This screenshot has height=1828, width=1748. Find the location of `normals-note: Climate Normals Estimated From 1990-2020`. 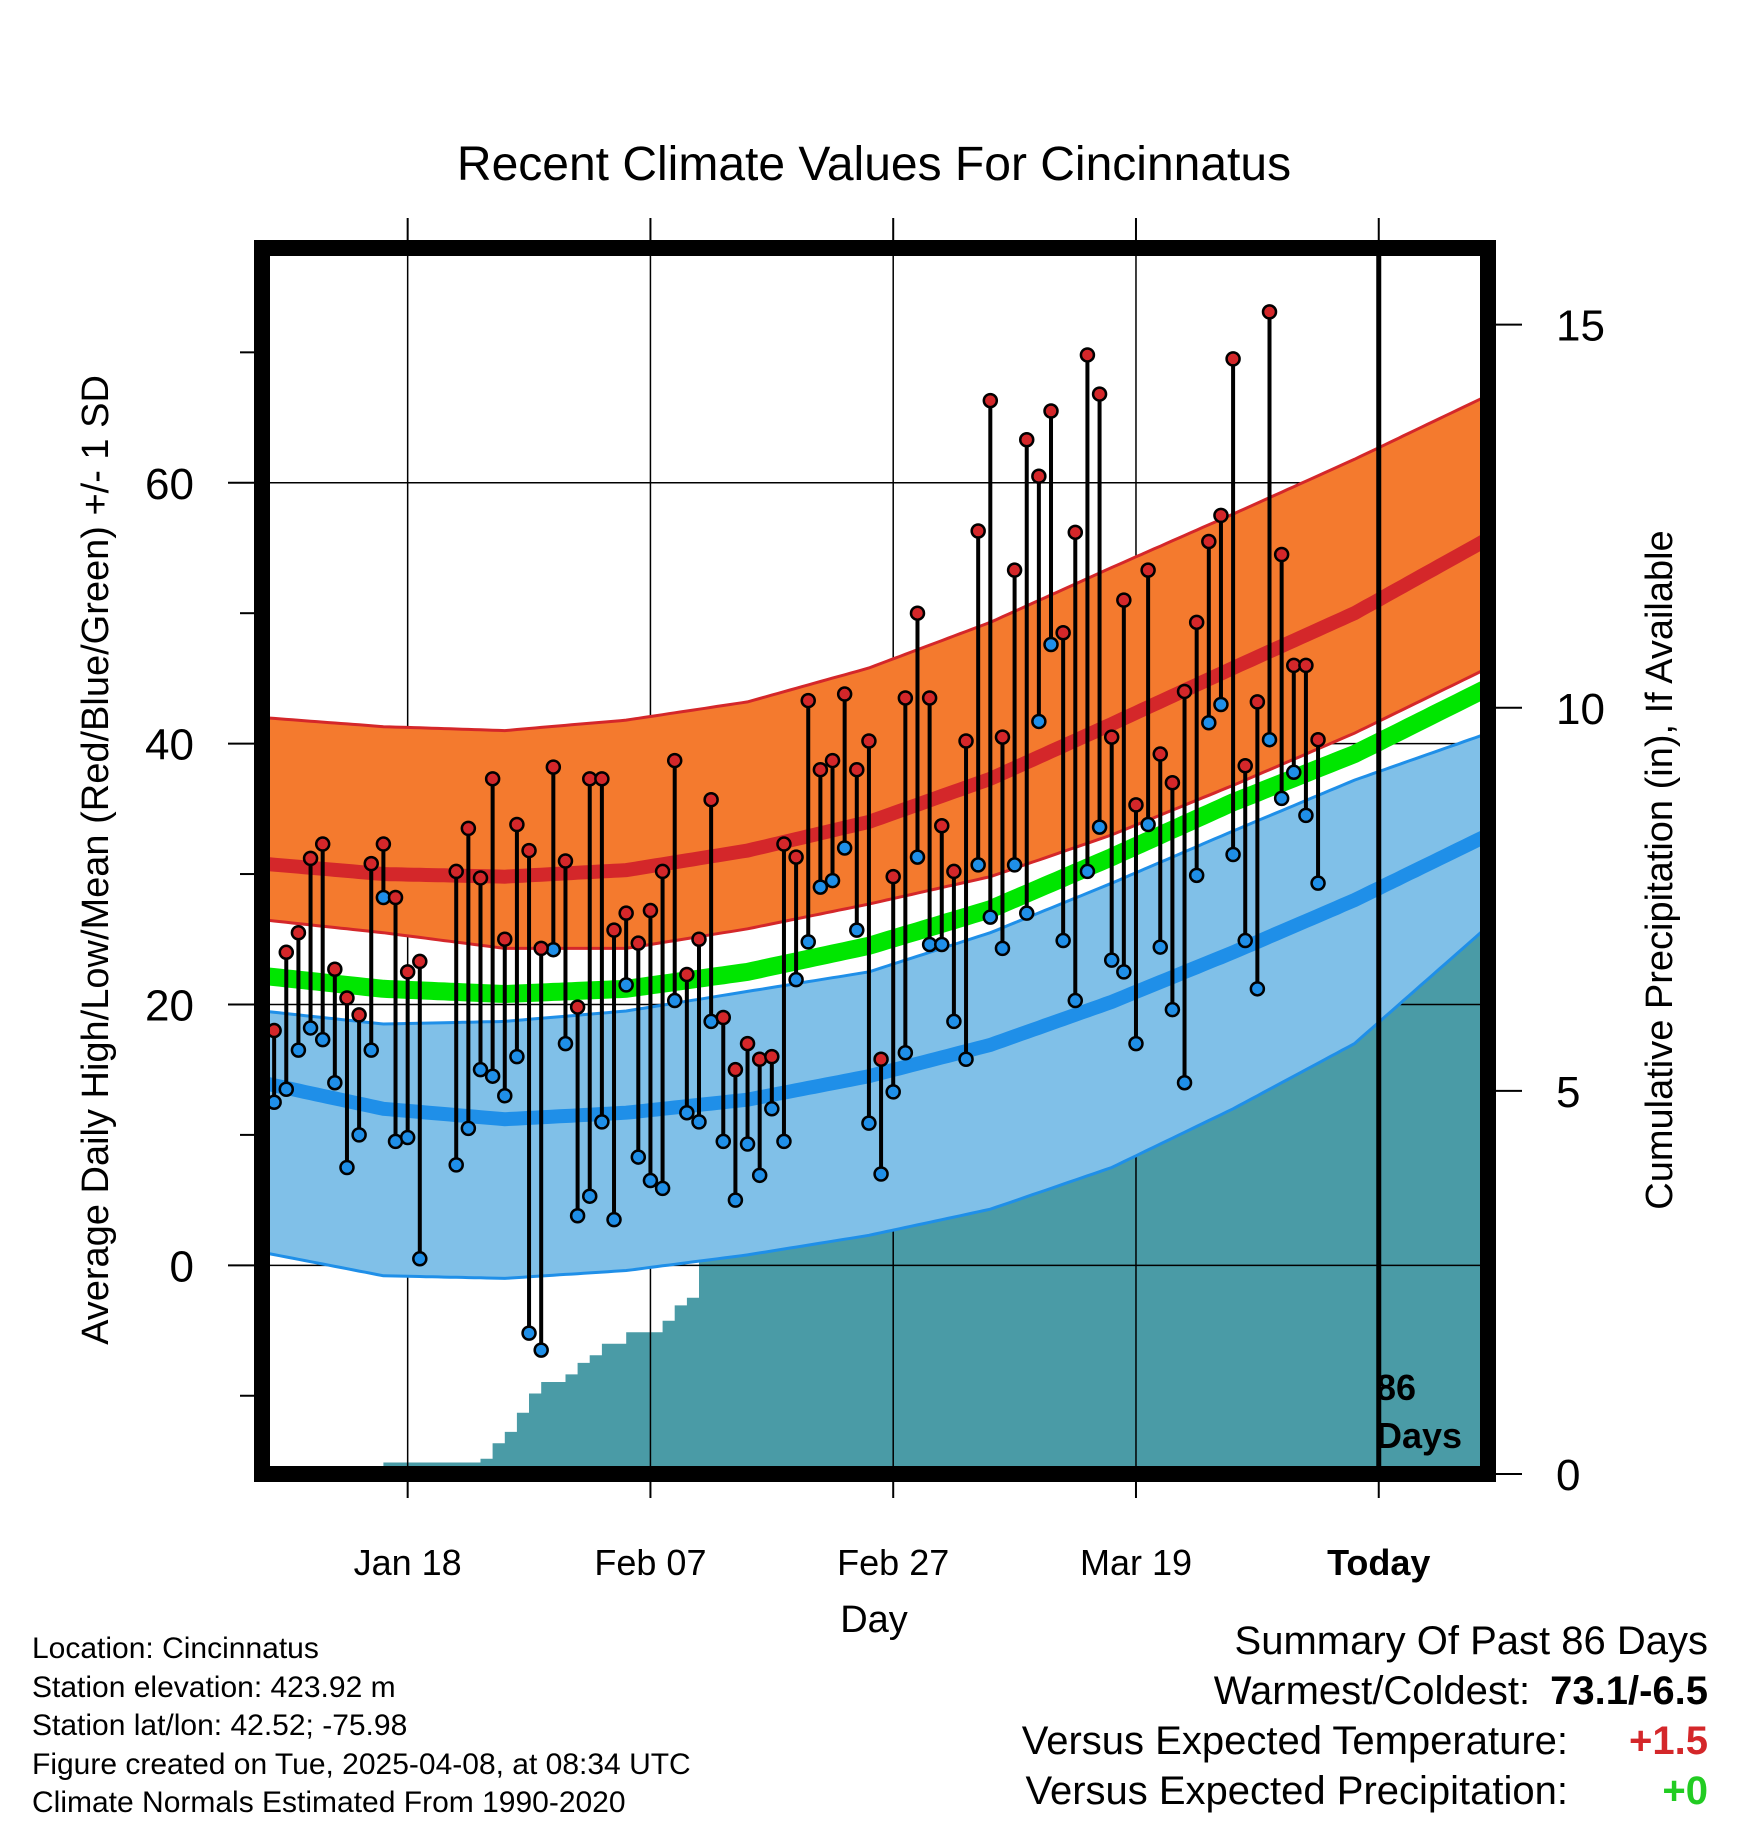

normals-note: Climate Normals Estimated From 1990-2020 is located at coordinates (329, 1802).